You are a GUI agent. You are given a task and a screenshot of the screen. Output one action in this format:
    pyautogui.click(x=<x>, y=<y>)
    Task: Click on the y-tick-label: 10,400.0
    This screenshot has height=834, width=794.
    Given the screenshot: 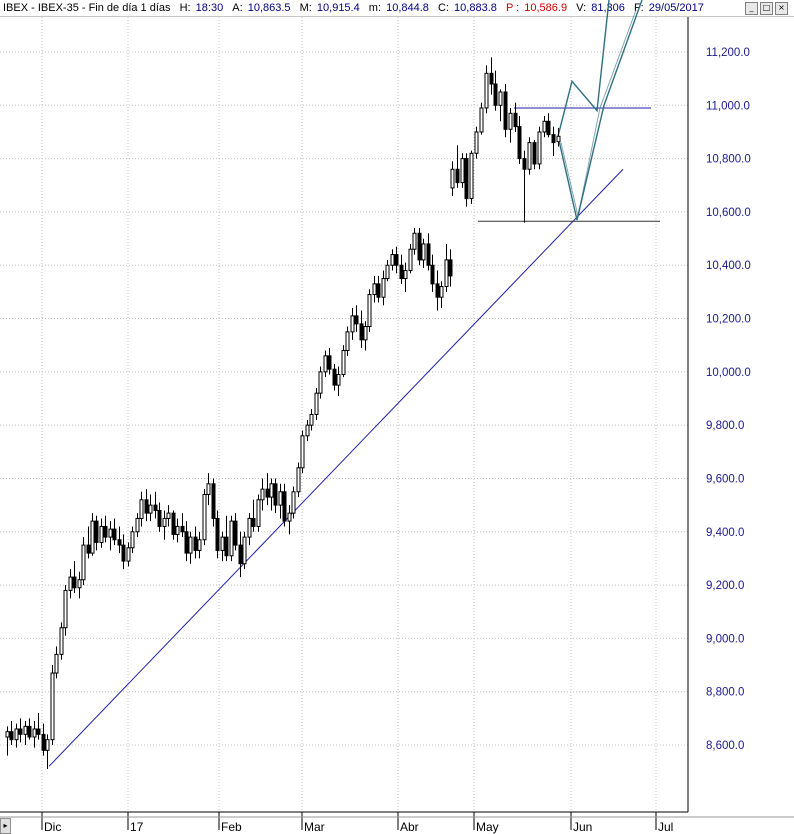 What is the action you would take?
    pyautogui.click(x=728, y=266)
    